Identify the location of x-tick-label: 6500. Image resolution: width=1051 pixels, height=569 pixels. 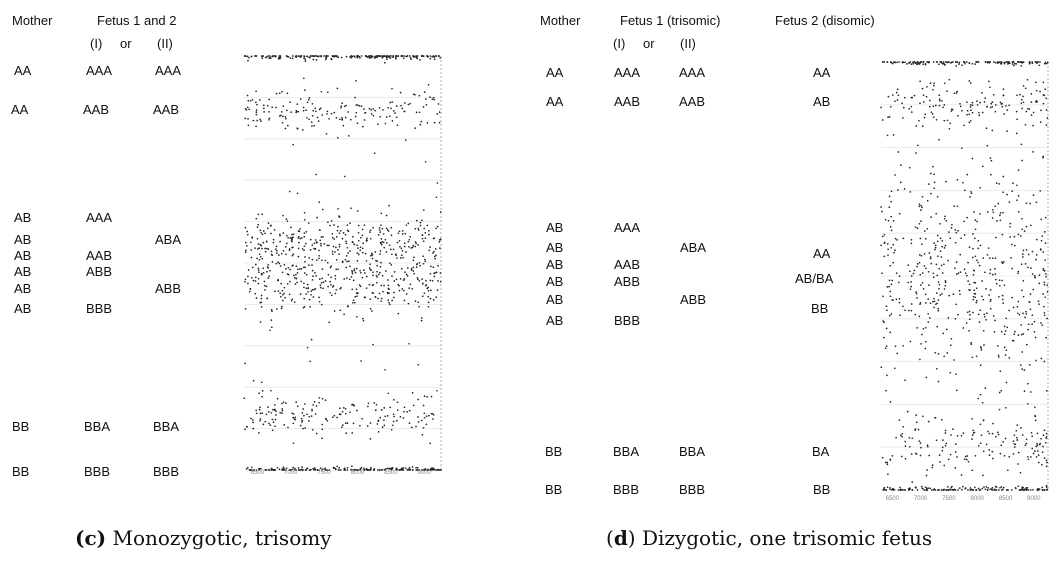
(893, 499).